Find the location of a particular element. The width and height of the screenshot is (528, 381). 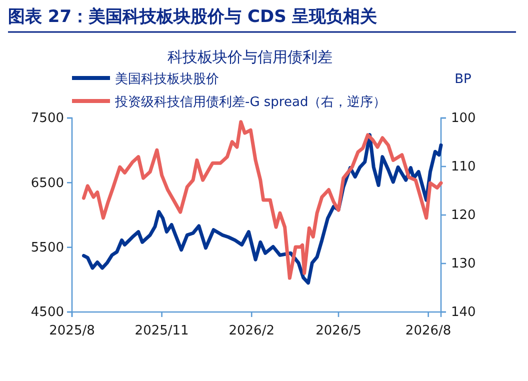

y2-tick-label: 120 is located at coordinates (463, 216).